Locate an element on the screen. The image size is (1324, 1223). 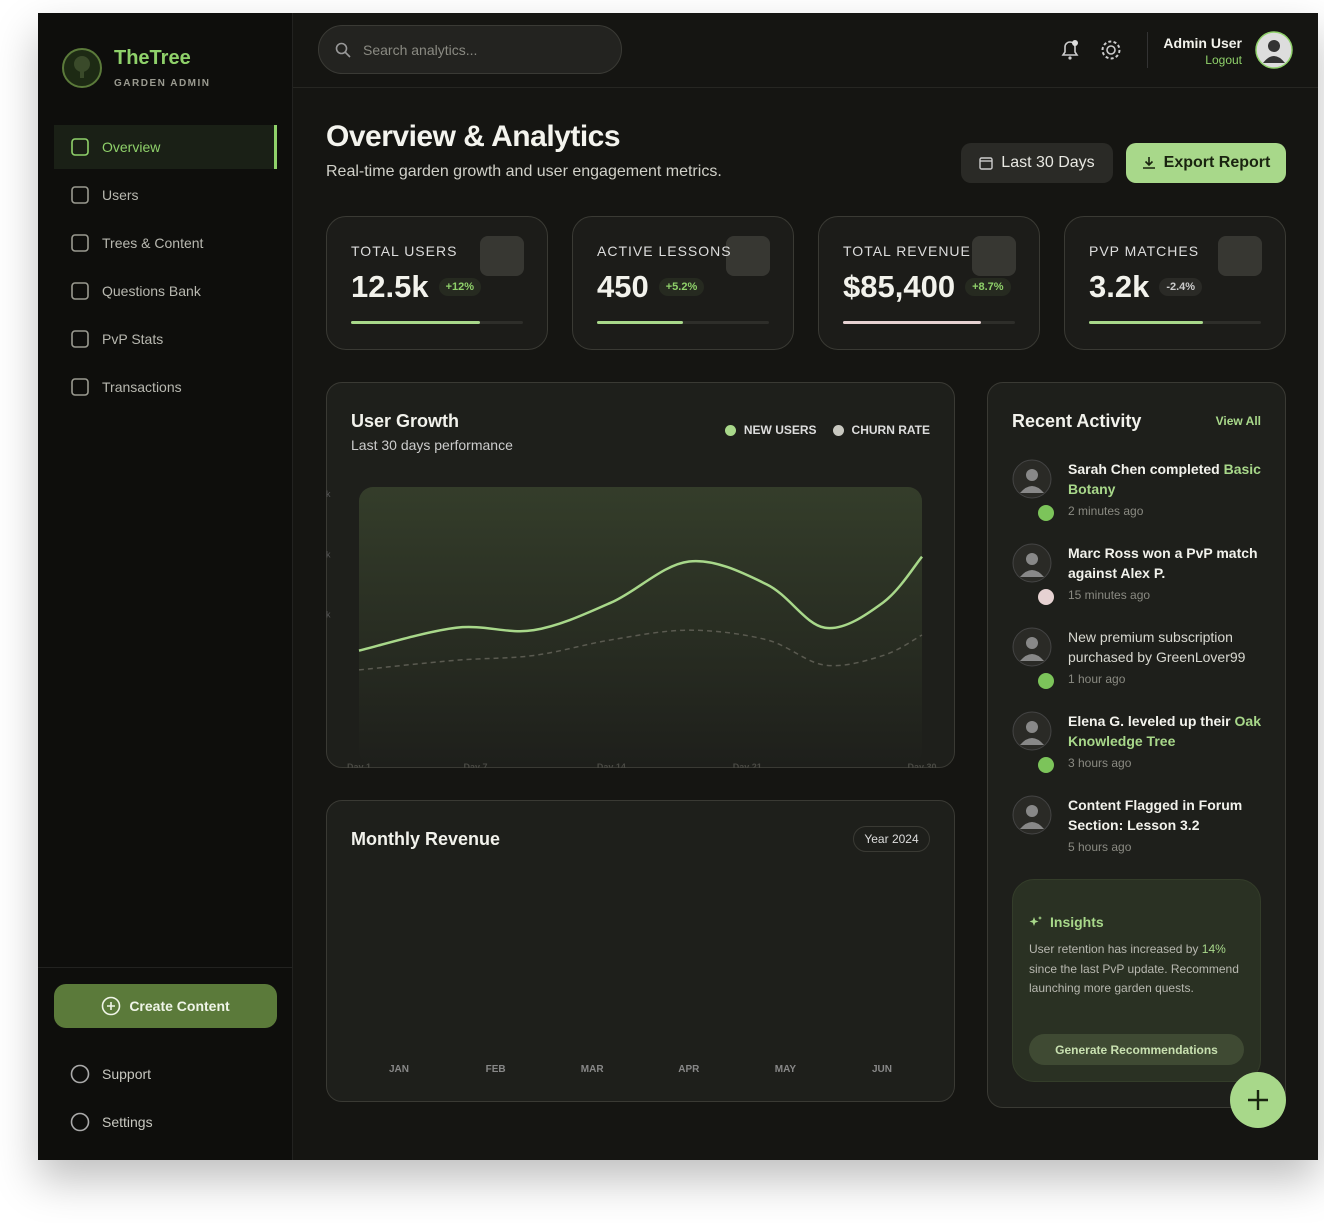
calendar-icon is located at coordinates (986, 163).